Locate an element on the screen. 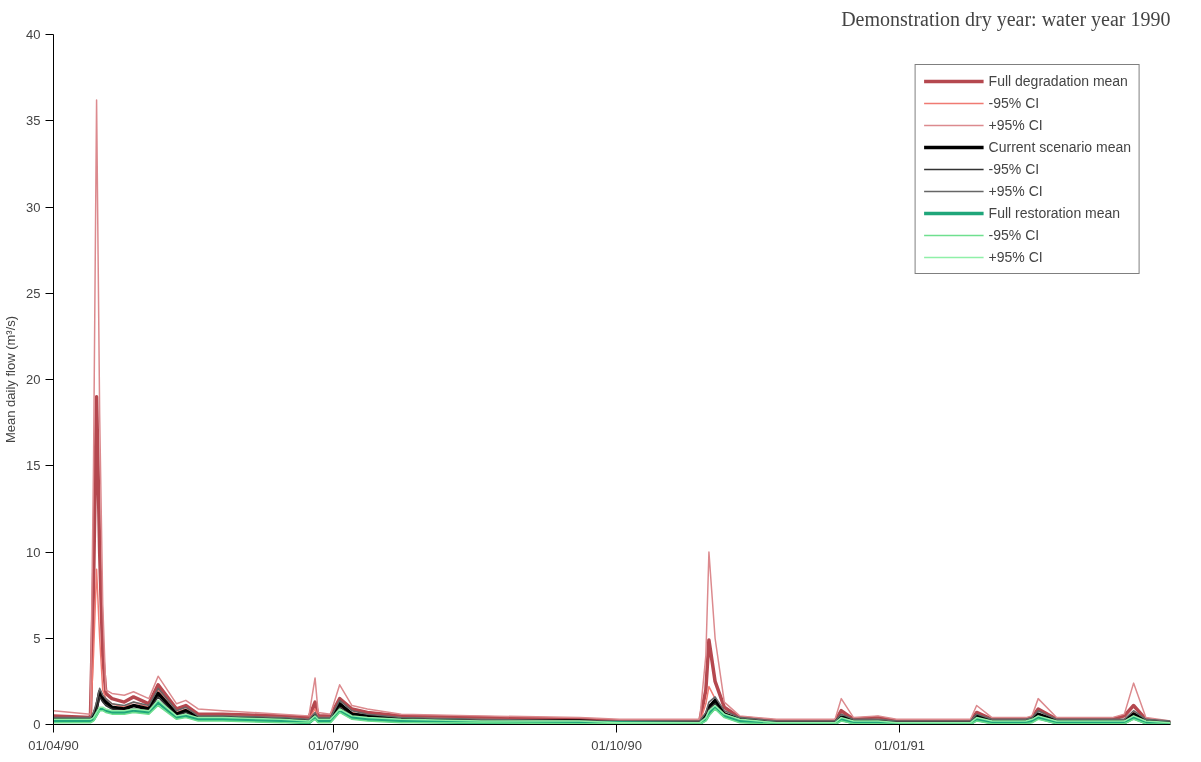  legend-label: Full degradation mean is located at coordinates (1058, 81).